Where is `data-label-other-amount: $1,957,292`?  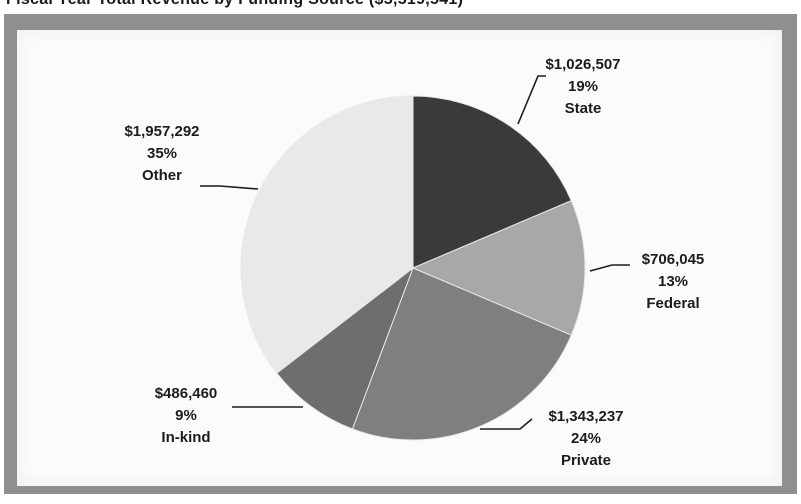
data-label-other-amount: $1,957,292 is located at coordinates (161, 131).